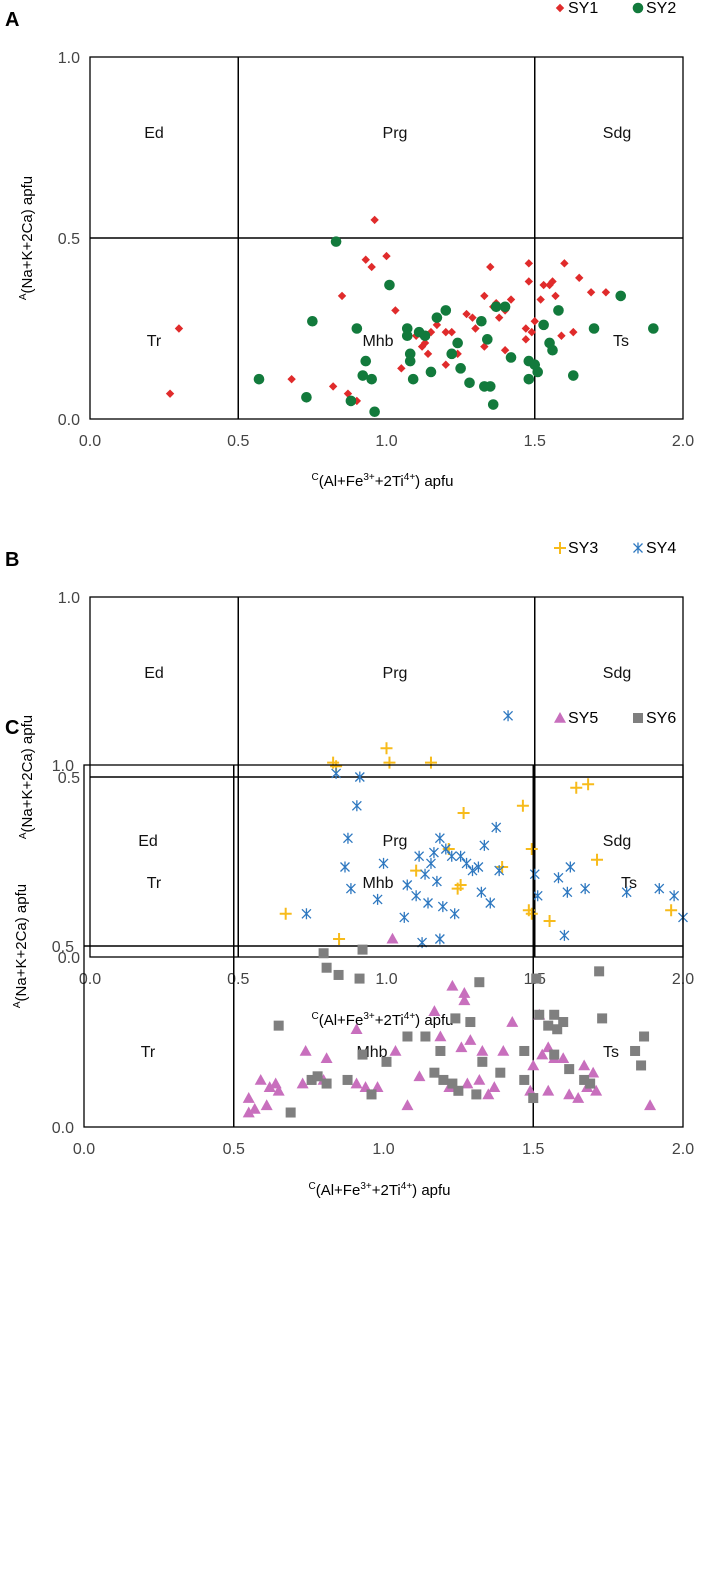  I want to click on x-tick-label: 1.5, so click(533, 1149).